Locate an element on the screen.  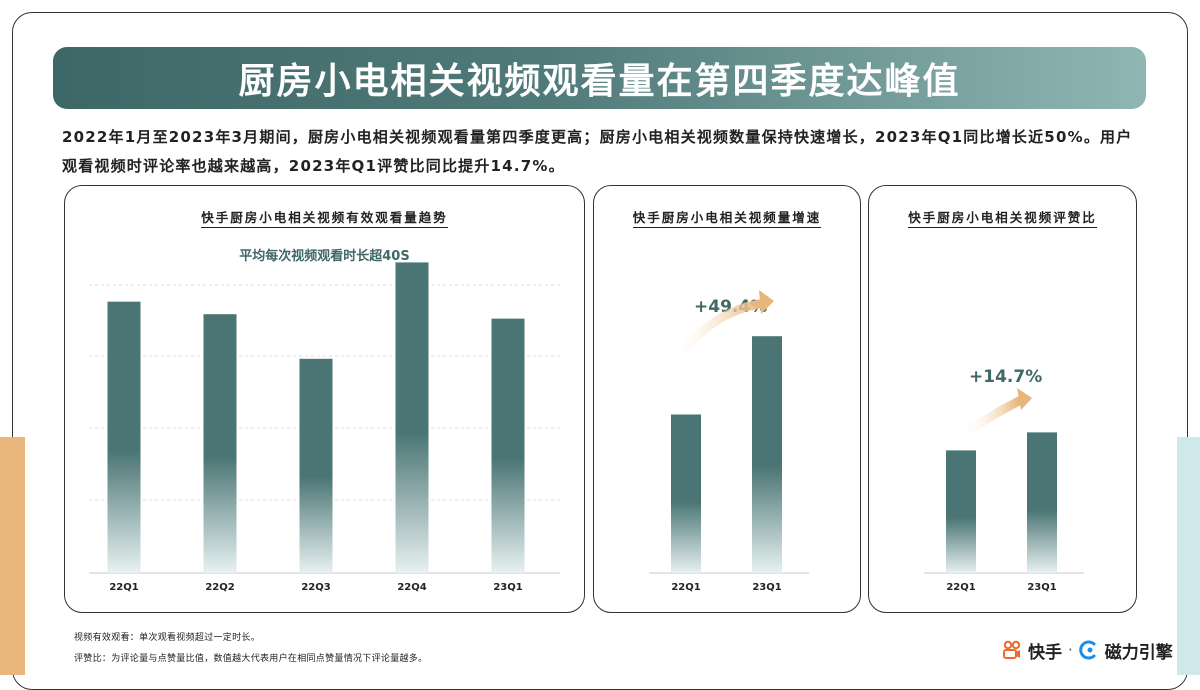
ratio-growth-label: +14.7% is located at coordinates (1006, 377).